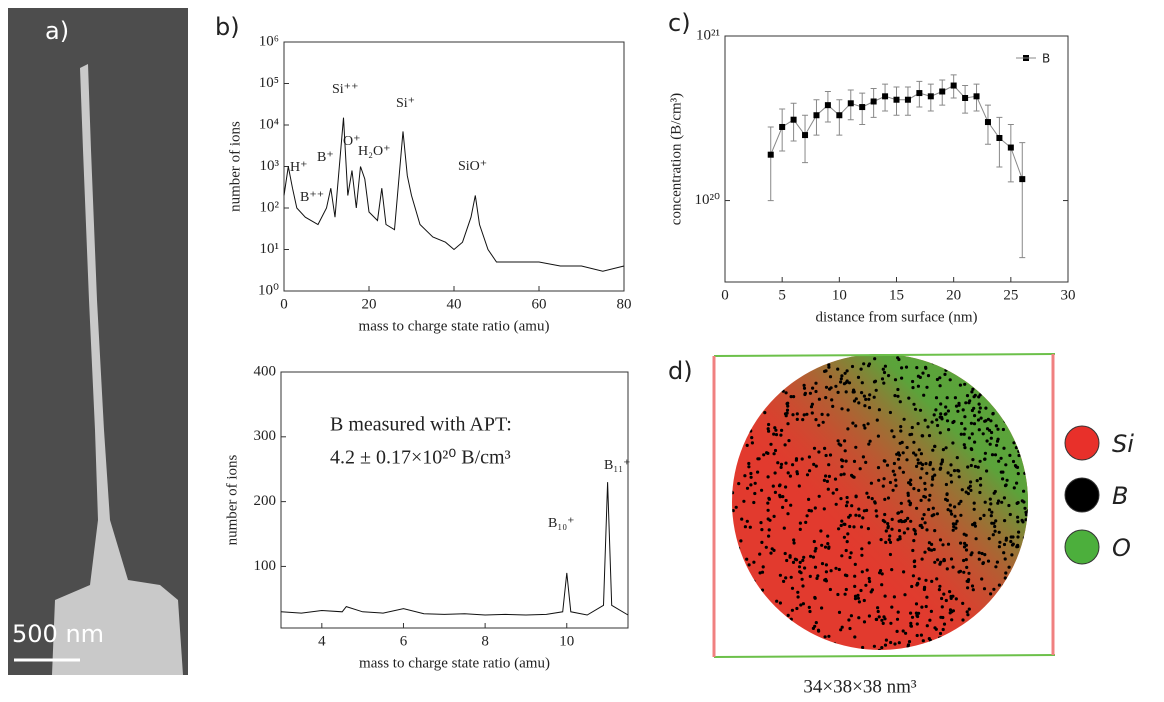 This screenshot has width=1164, height=702. I want to click on x-tick-label: 80, so click(624, 304).